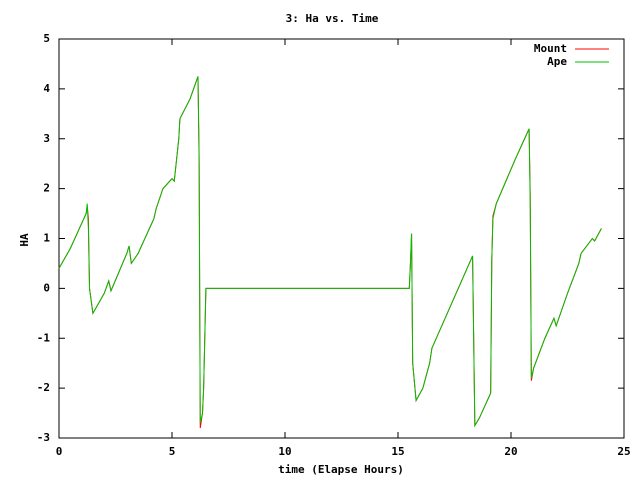  What do you see at coordinates (44, 337) in the screenshot?
I see `y-tick-label: -1` at bounding box center [44, 337].